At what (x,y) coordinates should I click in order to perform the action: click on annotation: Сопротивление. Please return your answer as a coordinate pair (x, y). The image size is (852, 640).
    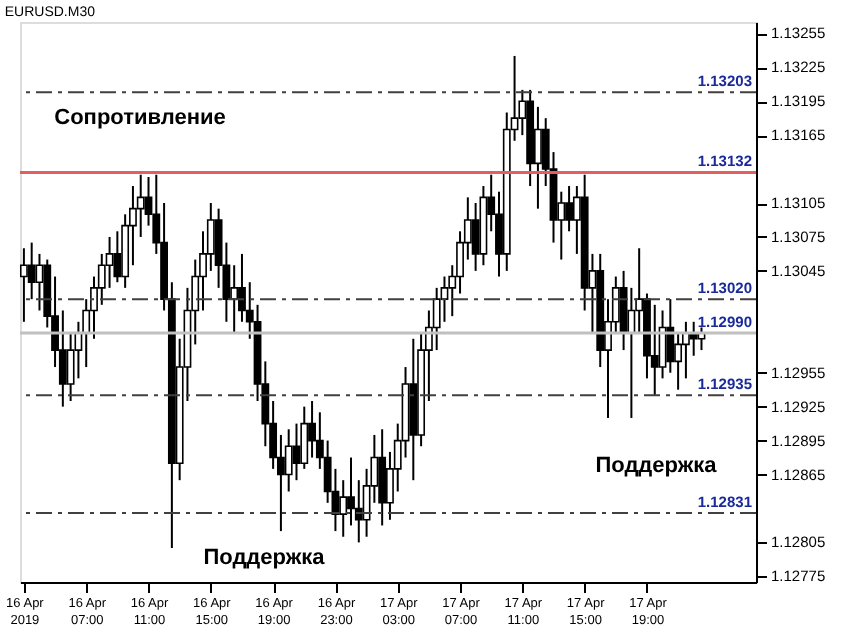
    Looking at the image, I should click on (140, 118).